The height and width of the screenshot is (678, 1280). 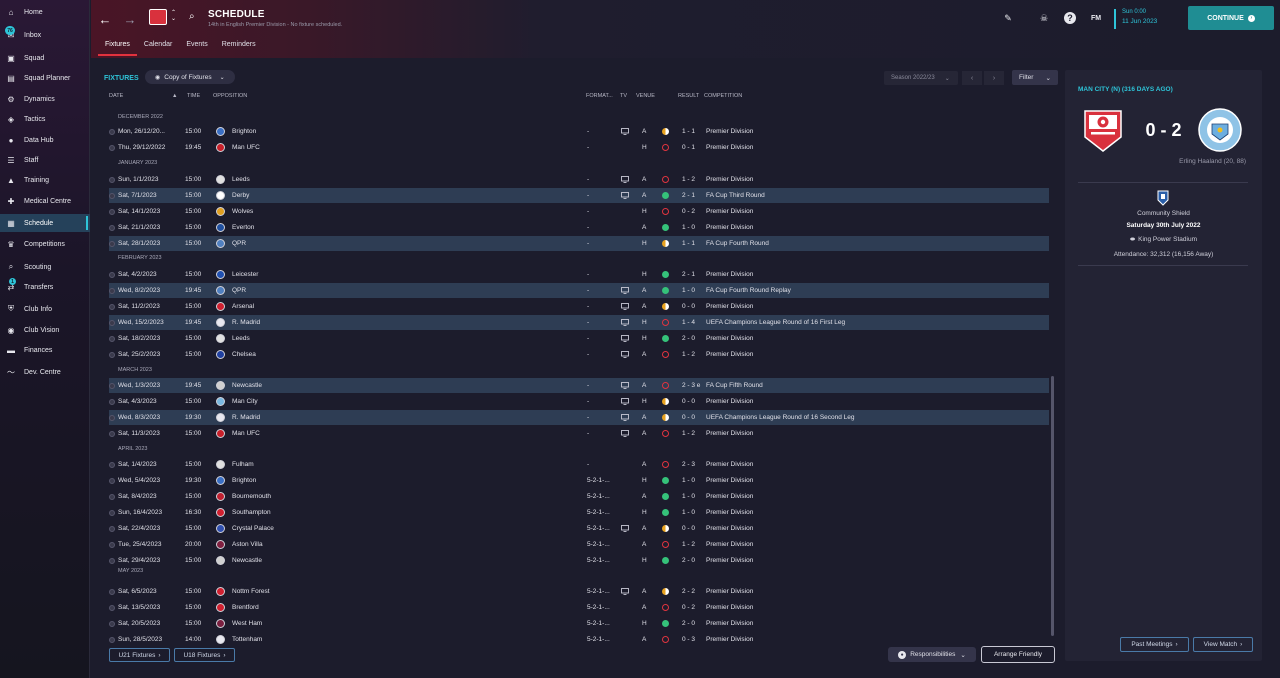 What do you see at coordinates (689, 211) in the screenshot?
I see `fixture-score: 0 - 2` at bounding box center [689, 211].